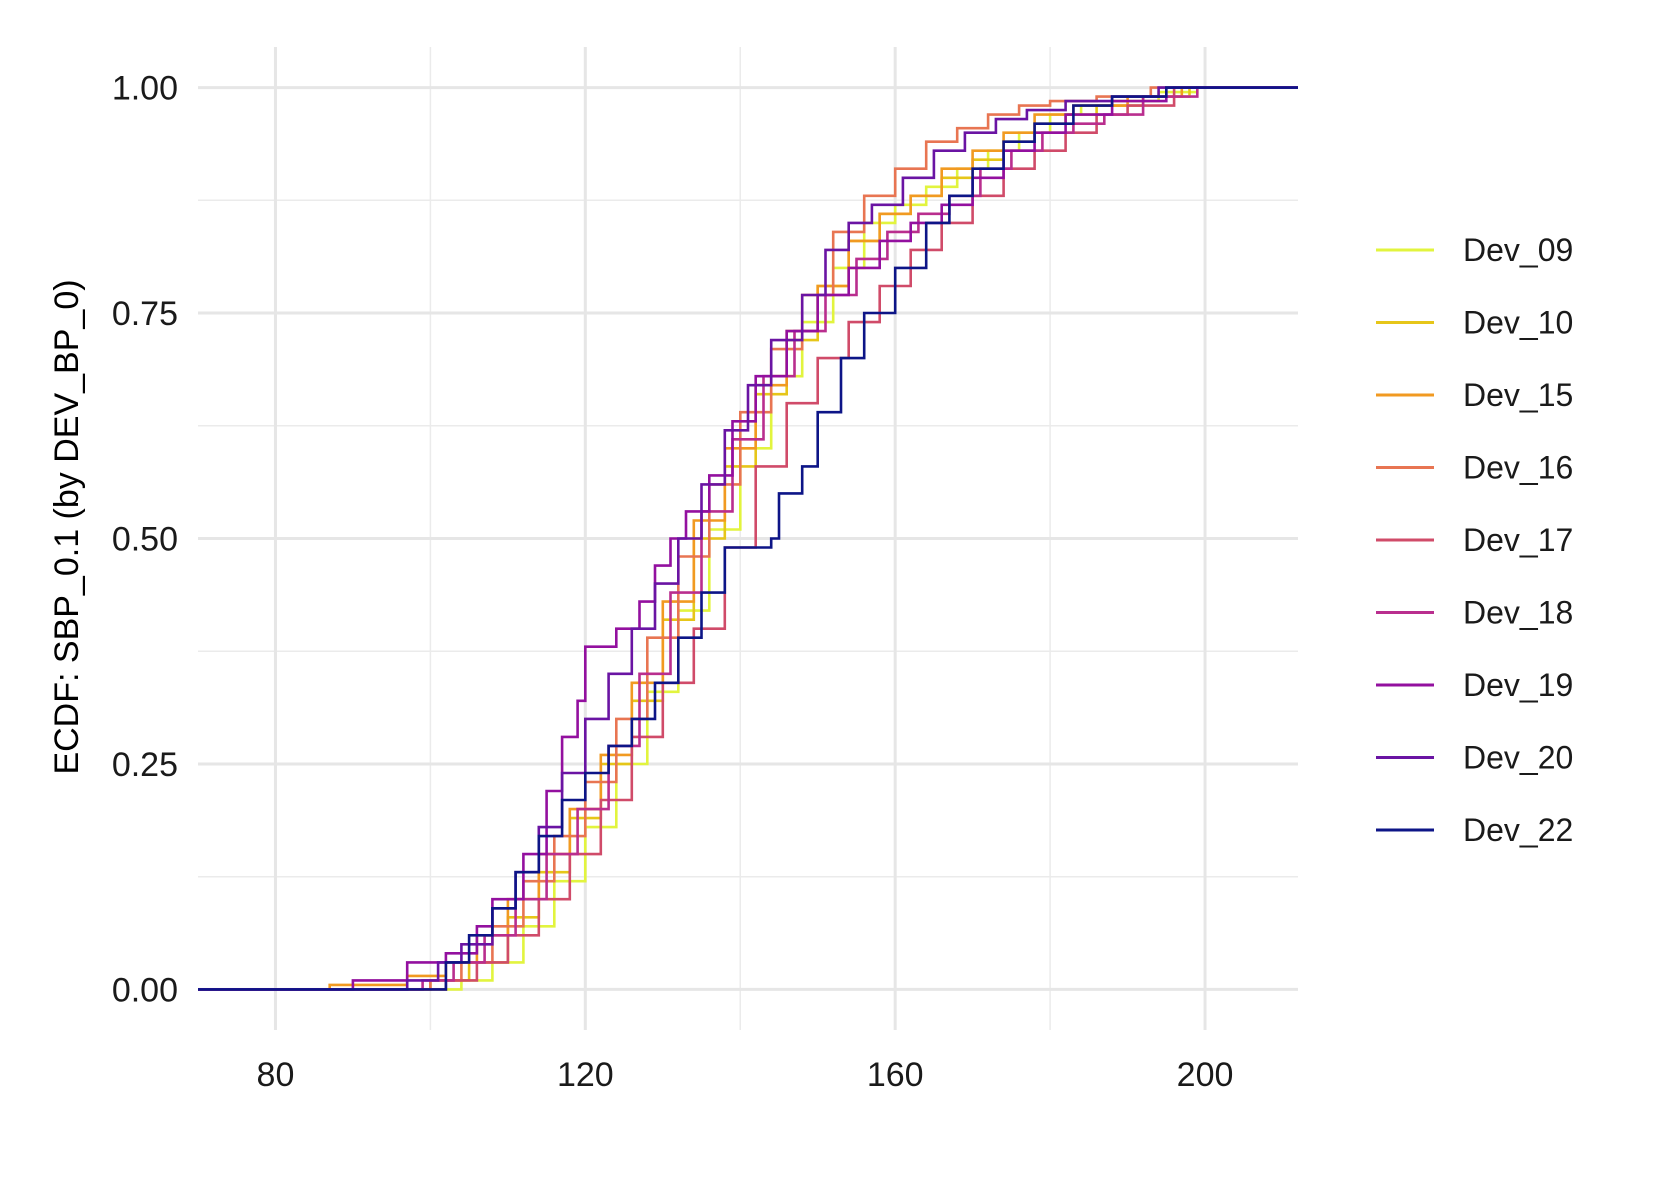 The image size is (1653, 1186). What do you see at coordinates (145, 89) in the screenshot?
I see `y-tick-label: 1.00` at bounding box center [145, 89].